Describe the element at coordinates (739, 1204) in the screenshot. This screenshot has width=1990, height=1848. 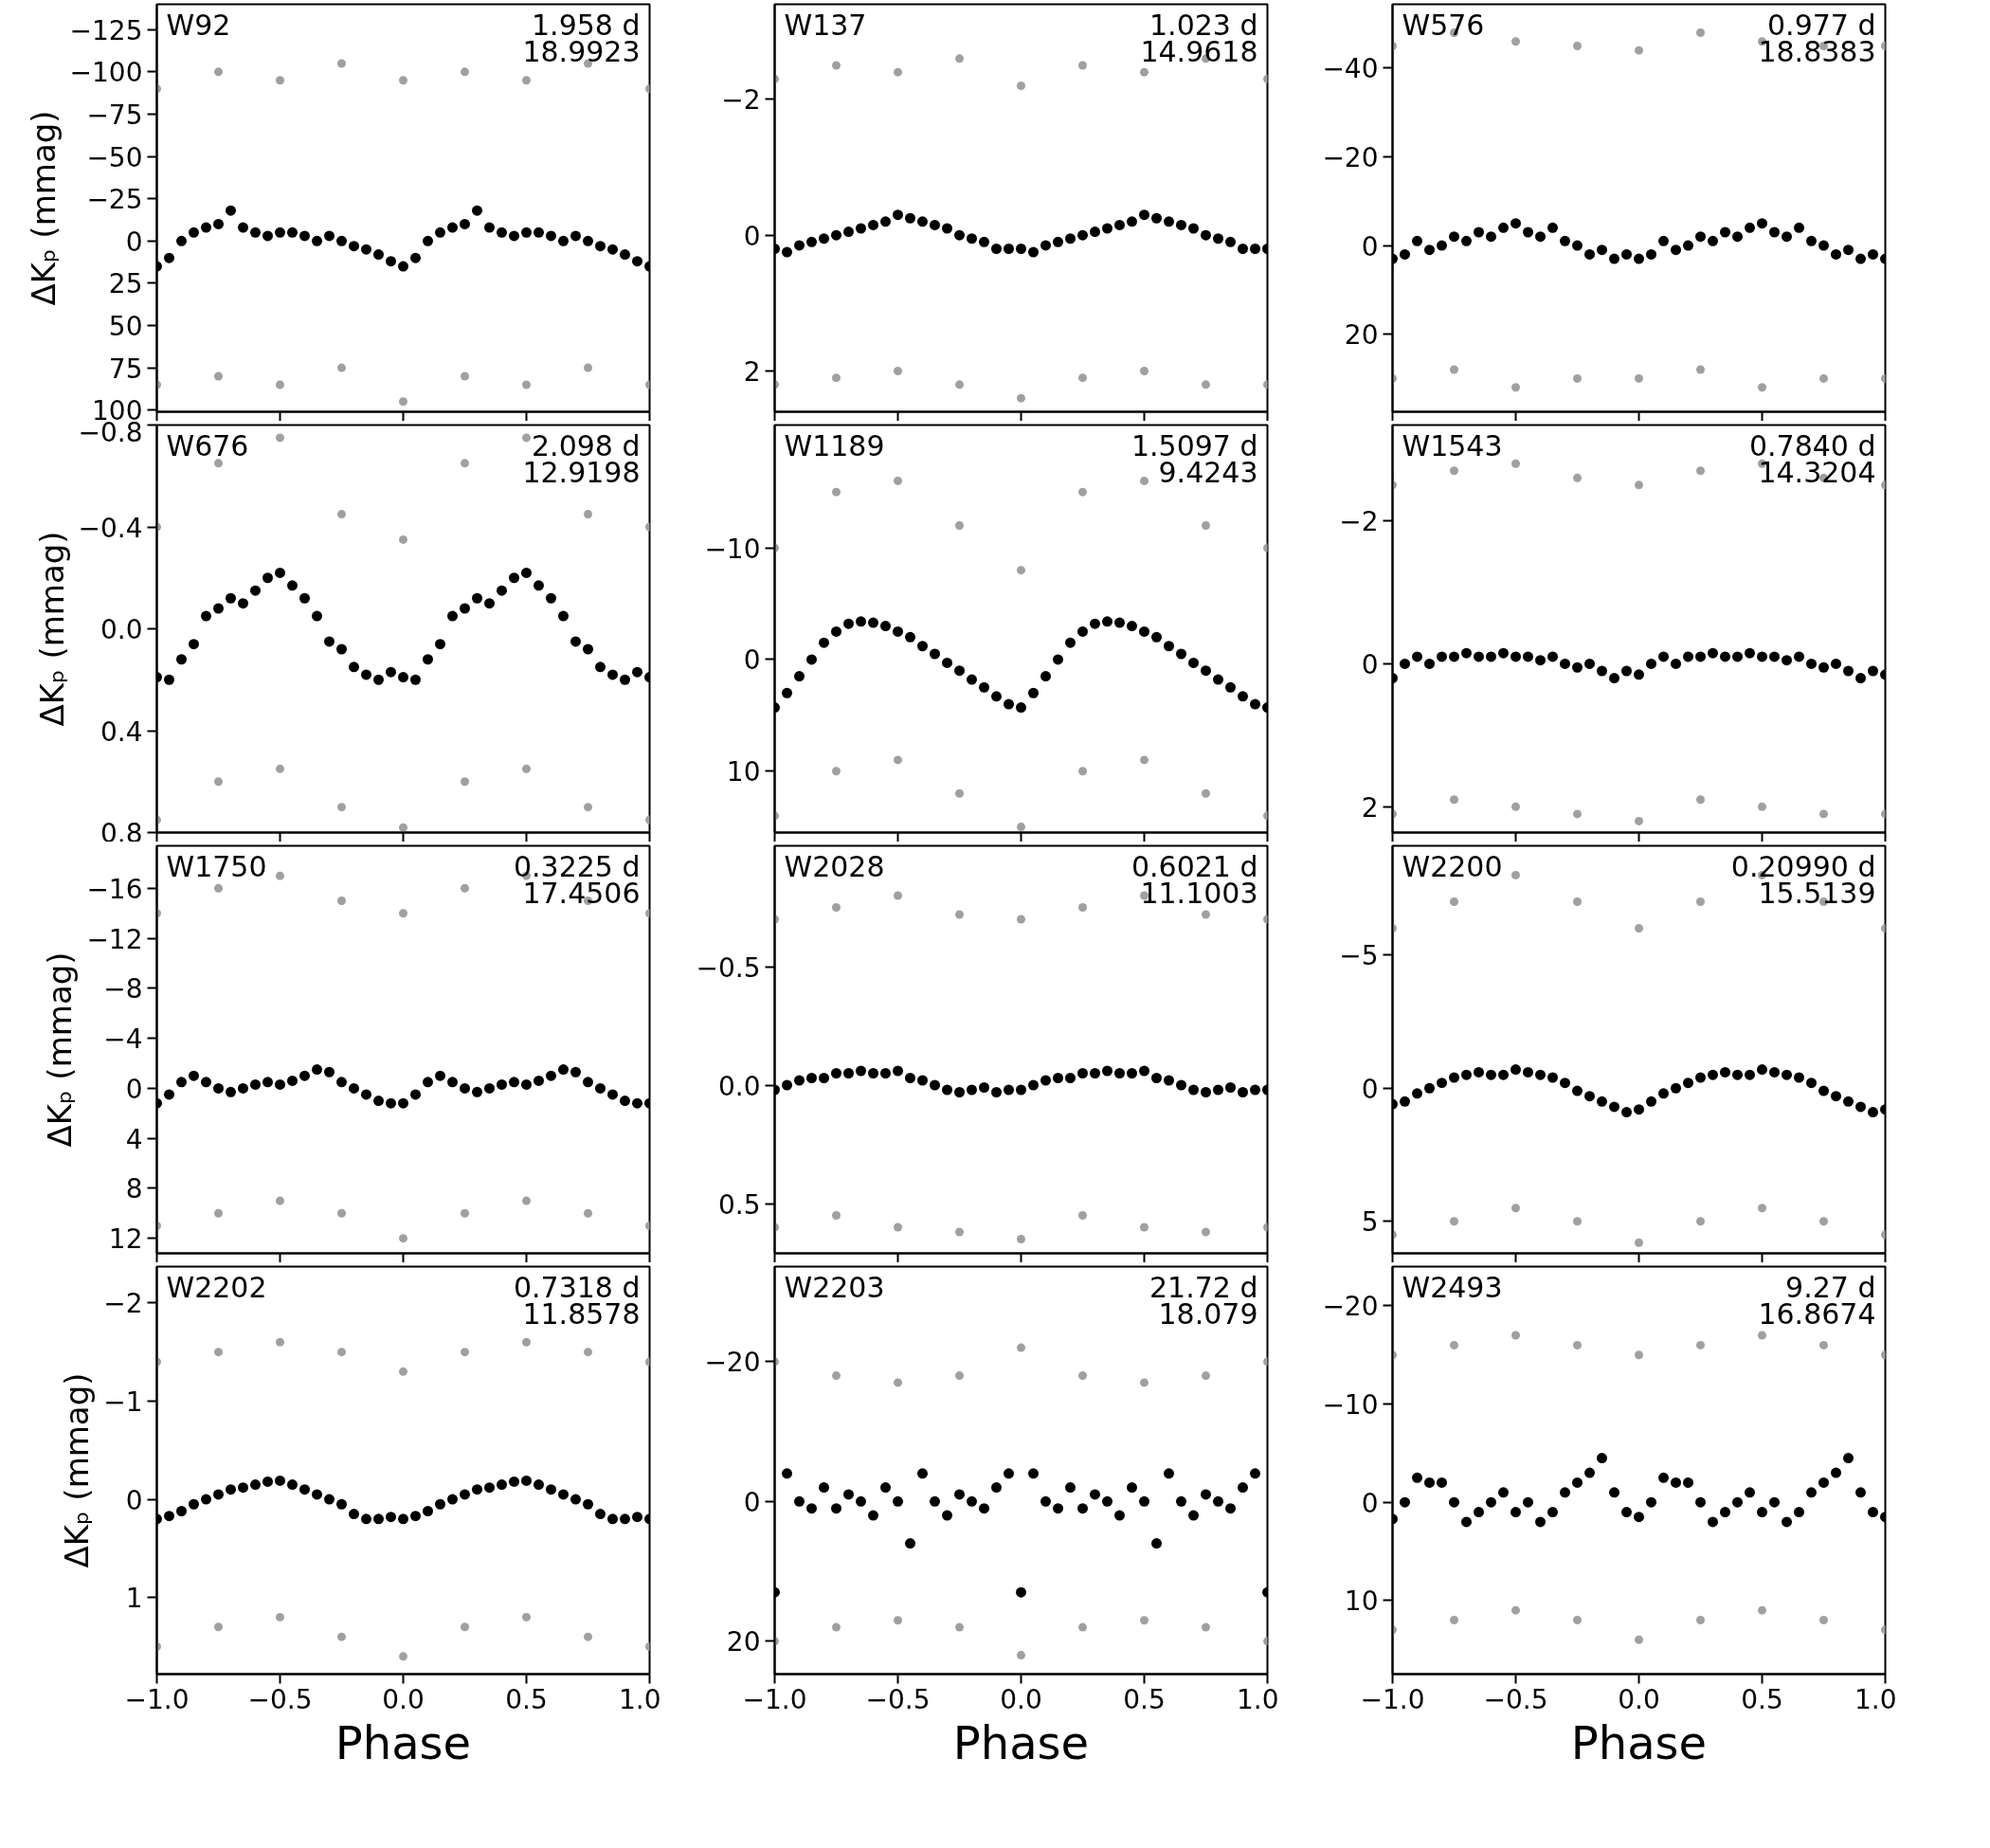
I see `y-tick-label: 0.5` at that location.